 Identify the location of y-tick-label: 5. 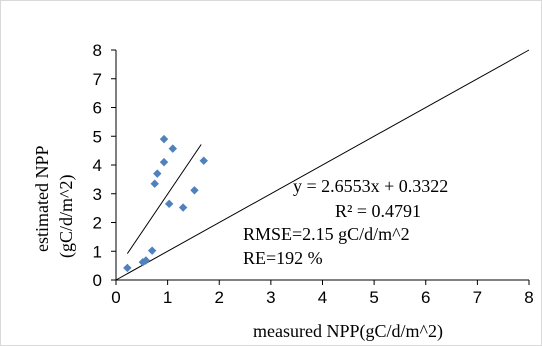
(97, 136).